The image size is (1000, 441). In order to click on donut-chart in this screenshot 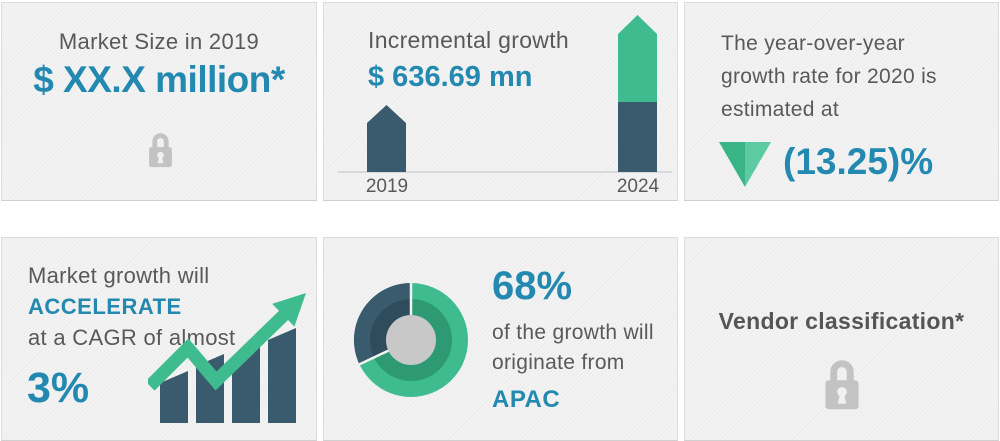, I will do `click(410, 339)`.